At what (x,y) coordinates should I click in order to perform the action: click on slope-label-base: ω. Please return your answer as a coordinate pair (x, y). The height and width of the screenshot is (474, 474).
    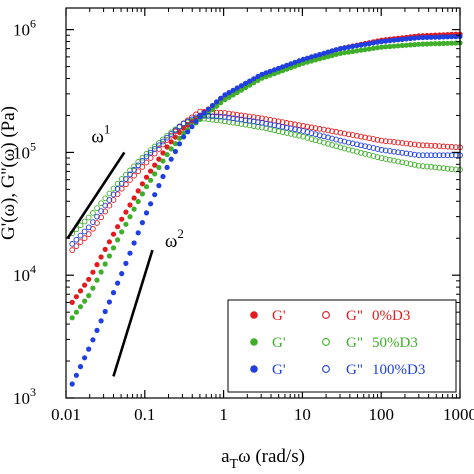
    Looking at the image, I should click on (171, 241).